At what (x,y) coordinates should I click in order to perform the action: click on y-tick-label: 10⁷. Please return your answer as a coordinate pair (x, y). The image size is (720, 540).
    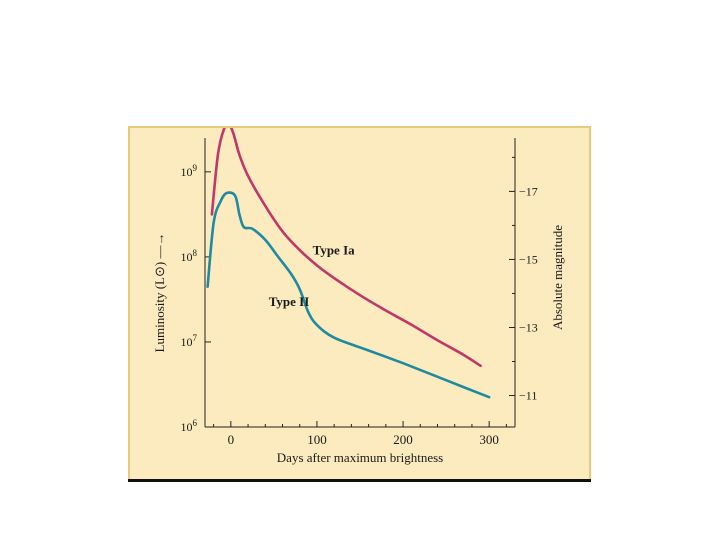
    Looking at the image, I should click on (189, 341).